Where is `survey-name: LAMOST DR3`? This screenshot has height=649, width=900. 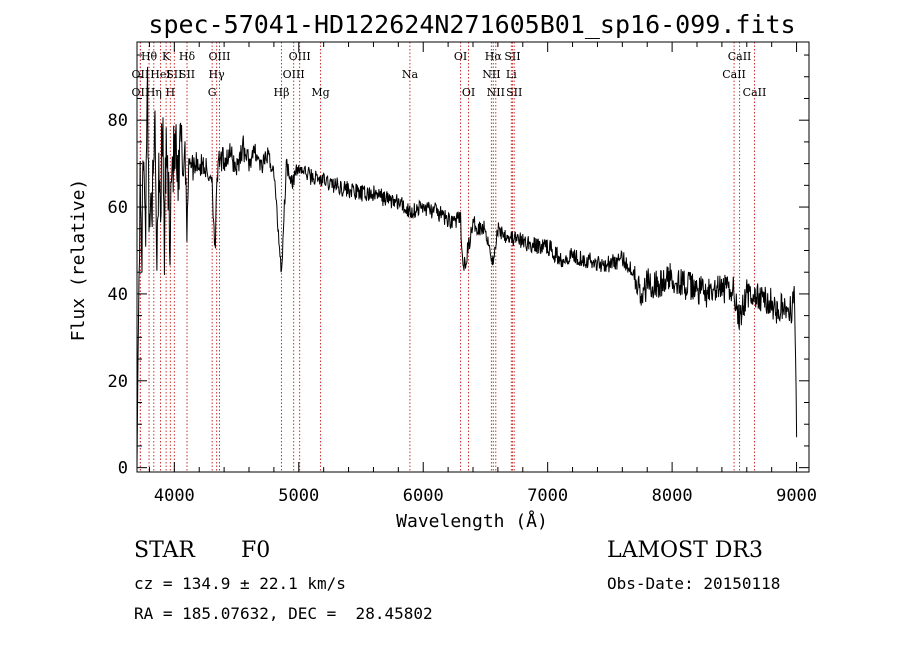 survey-name: LAMOST DR3 is located at coordinates (685, 550).